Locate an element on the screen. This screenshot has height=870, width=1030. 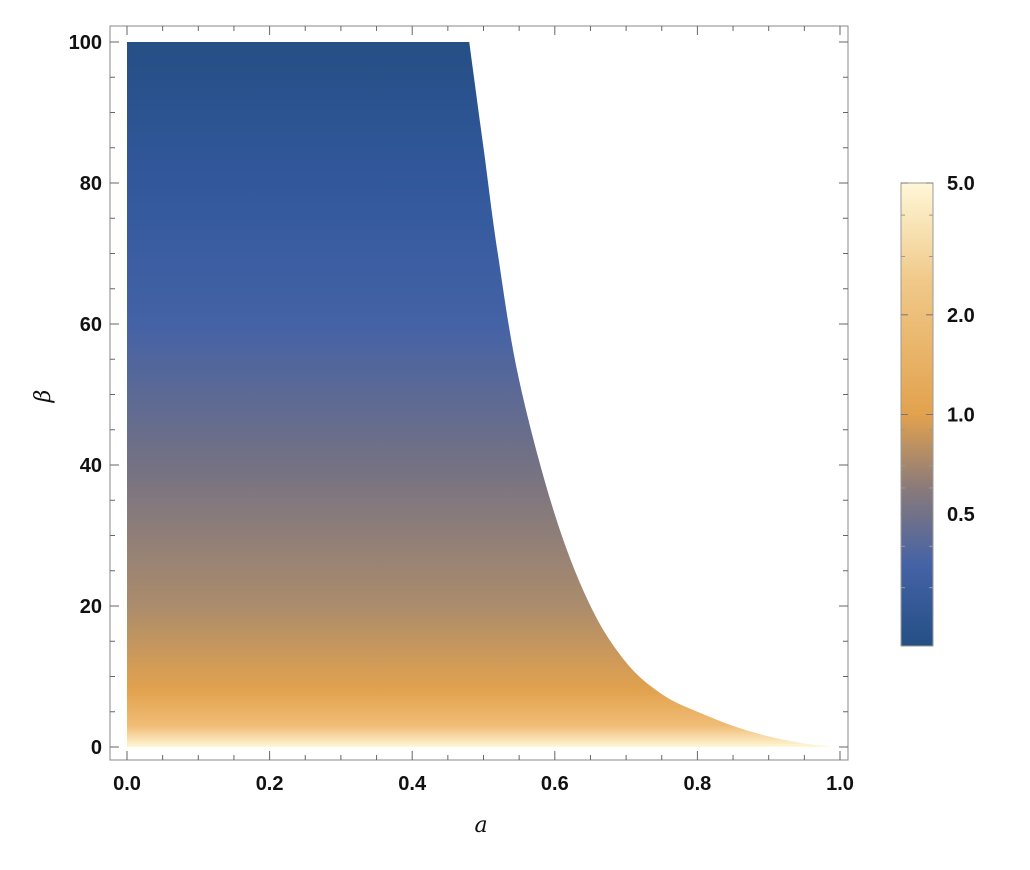
colorbar-tick-label: 5.0 is located at coordinates (961, 184).